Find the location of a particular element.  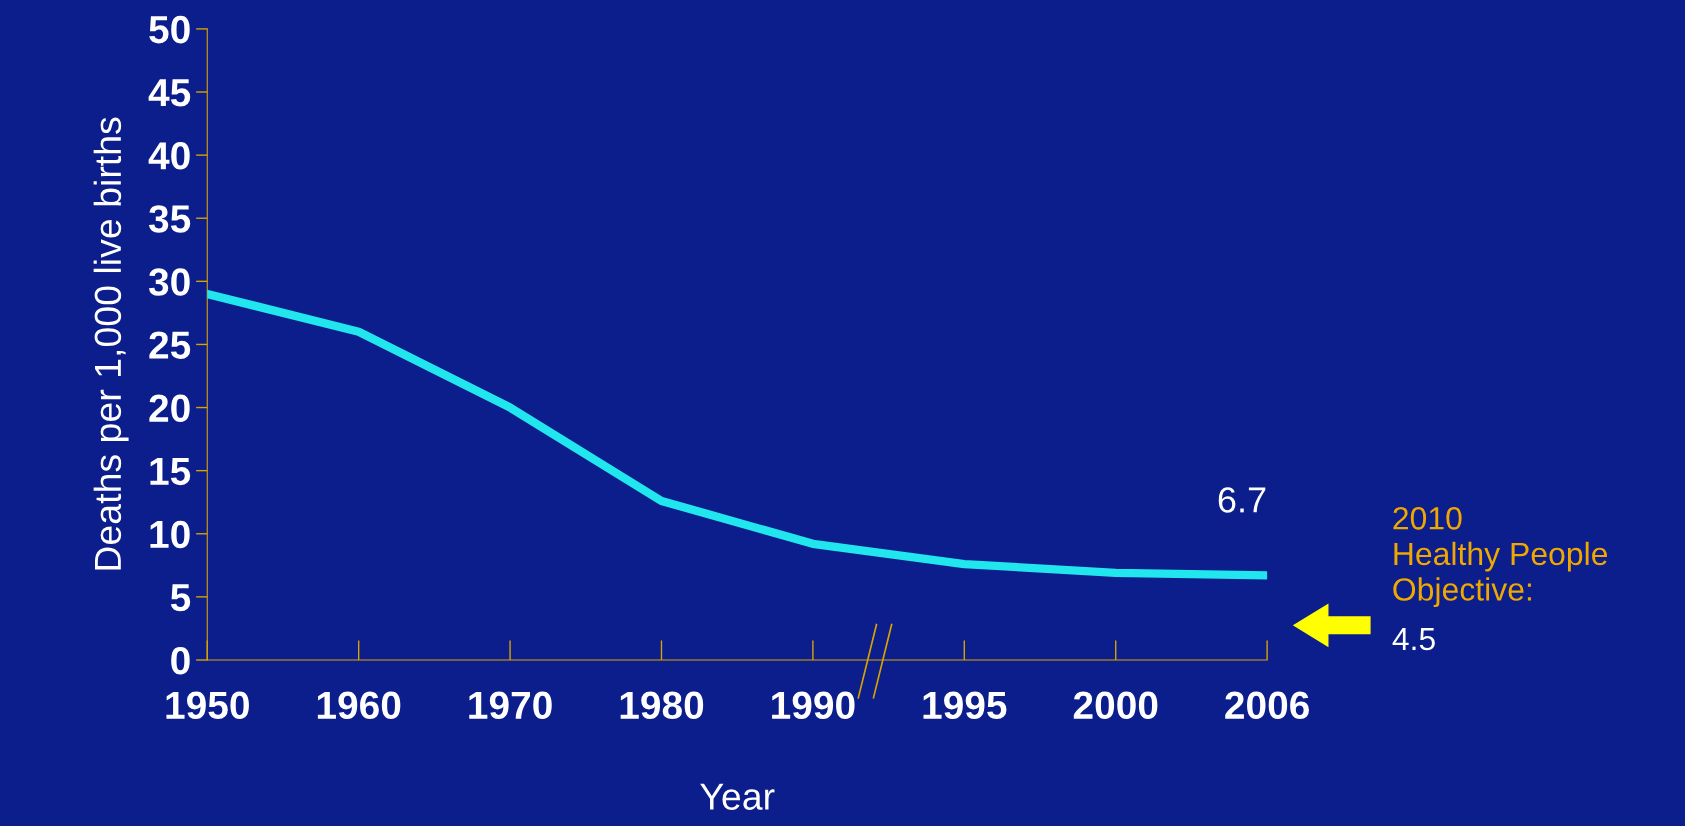

text: 2010 Healthy People Objective: is located at coordinates (1500, 557).